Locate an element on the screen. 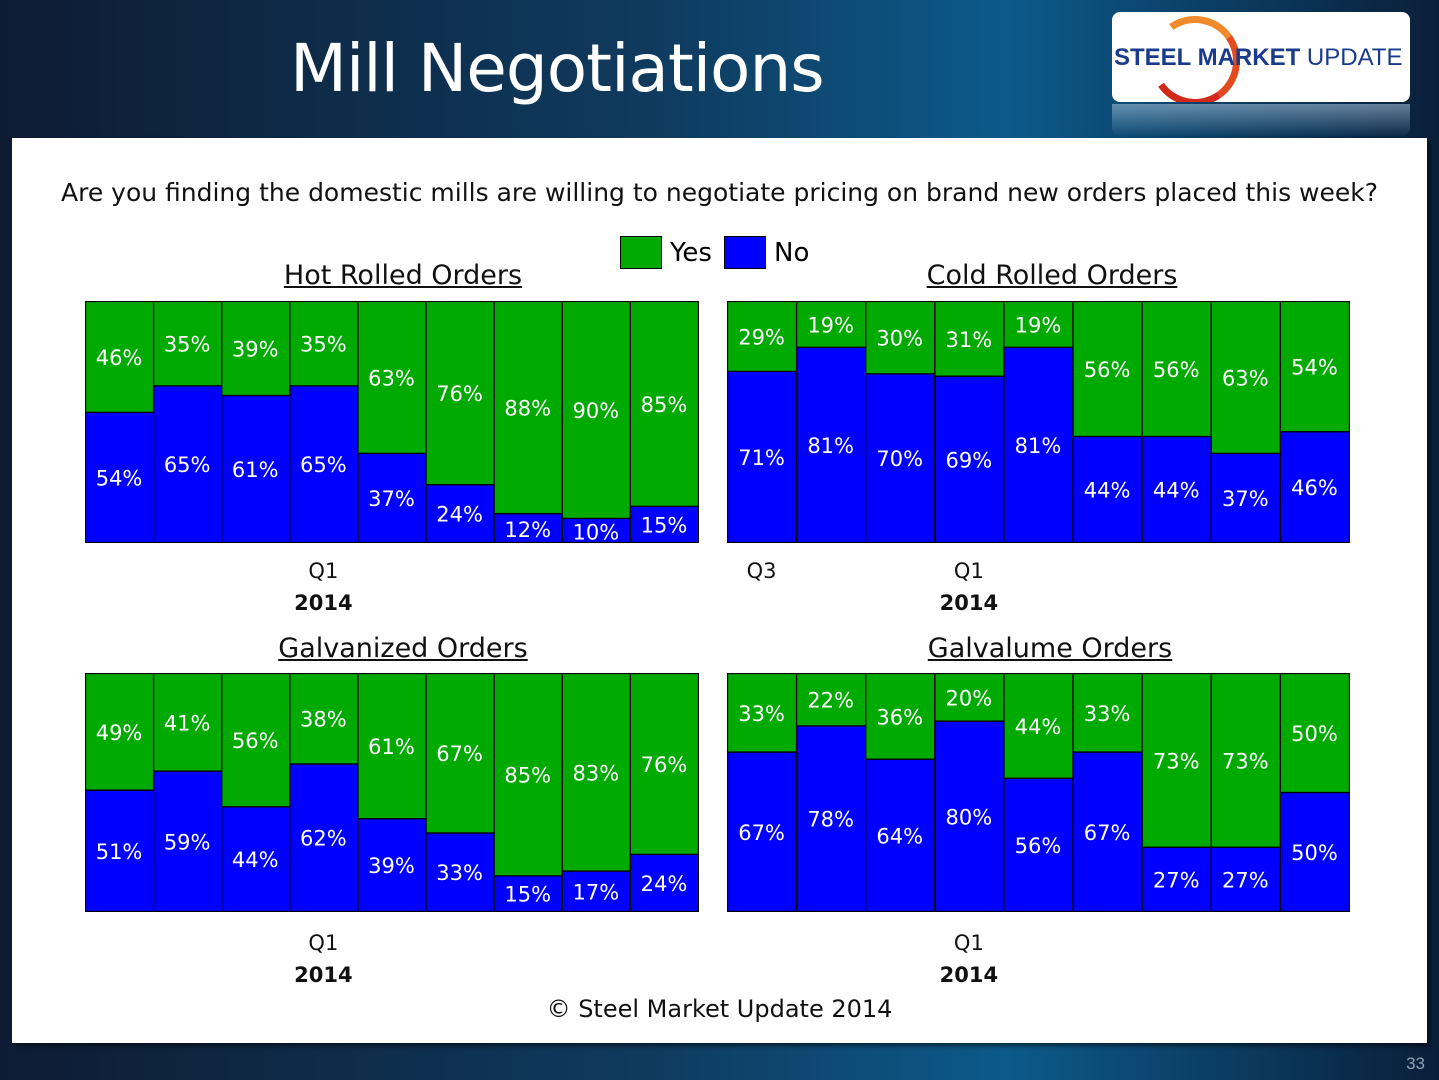  data-label-no-7: 37% is located at coordinates (1245, 499).